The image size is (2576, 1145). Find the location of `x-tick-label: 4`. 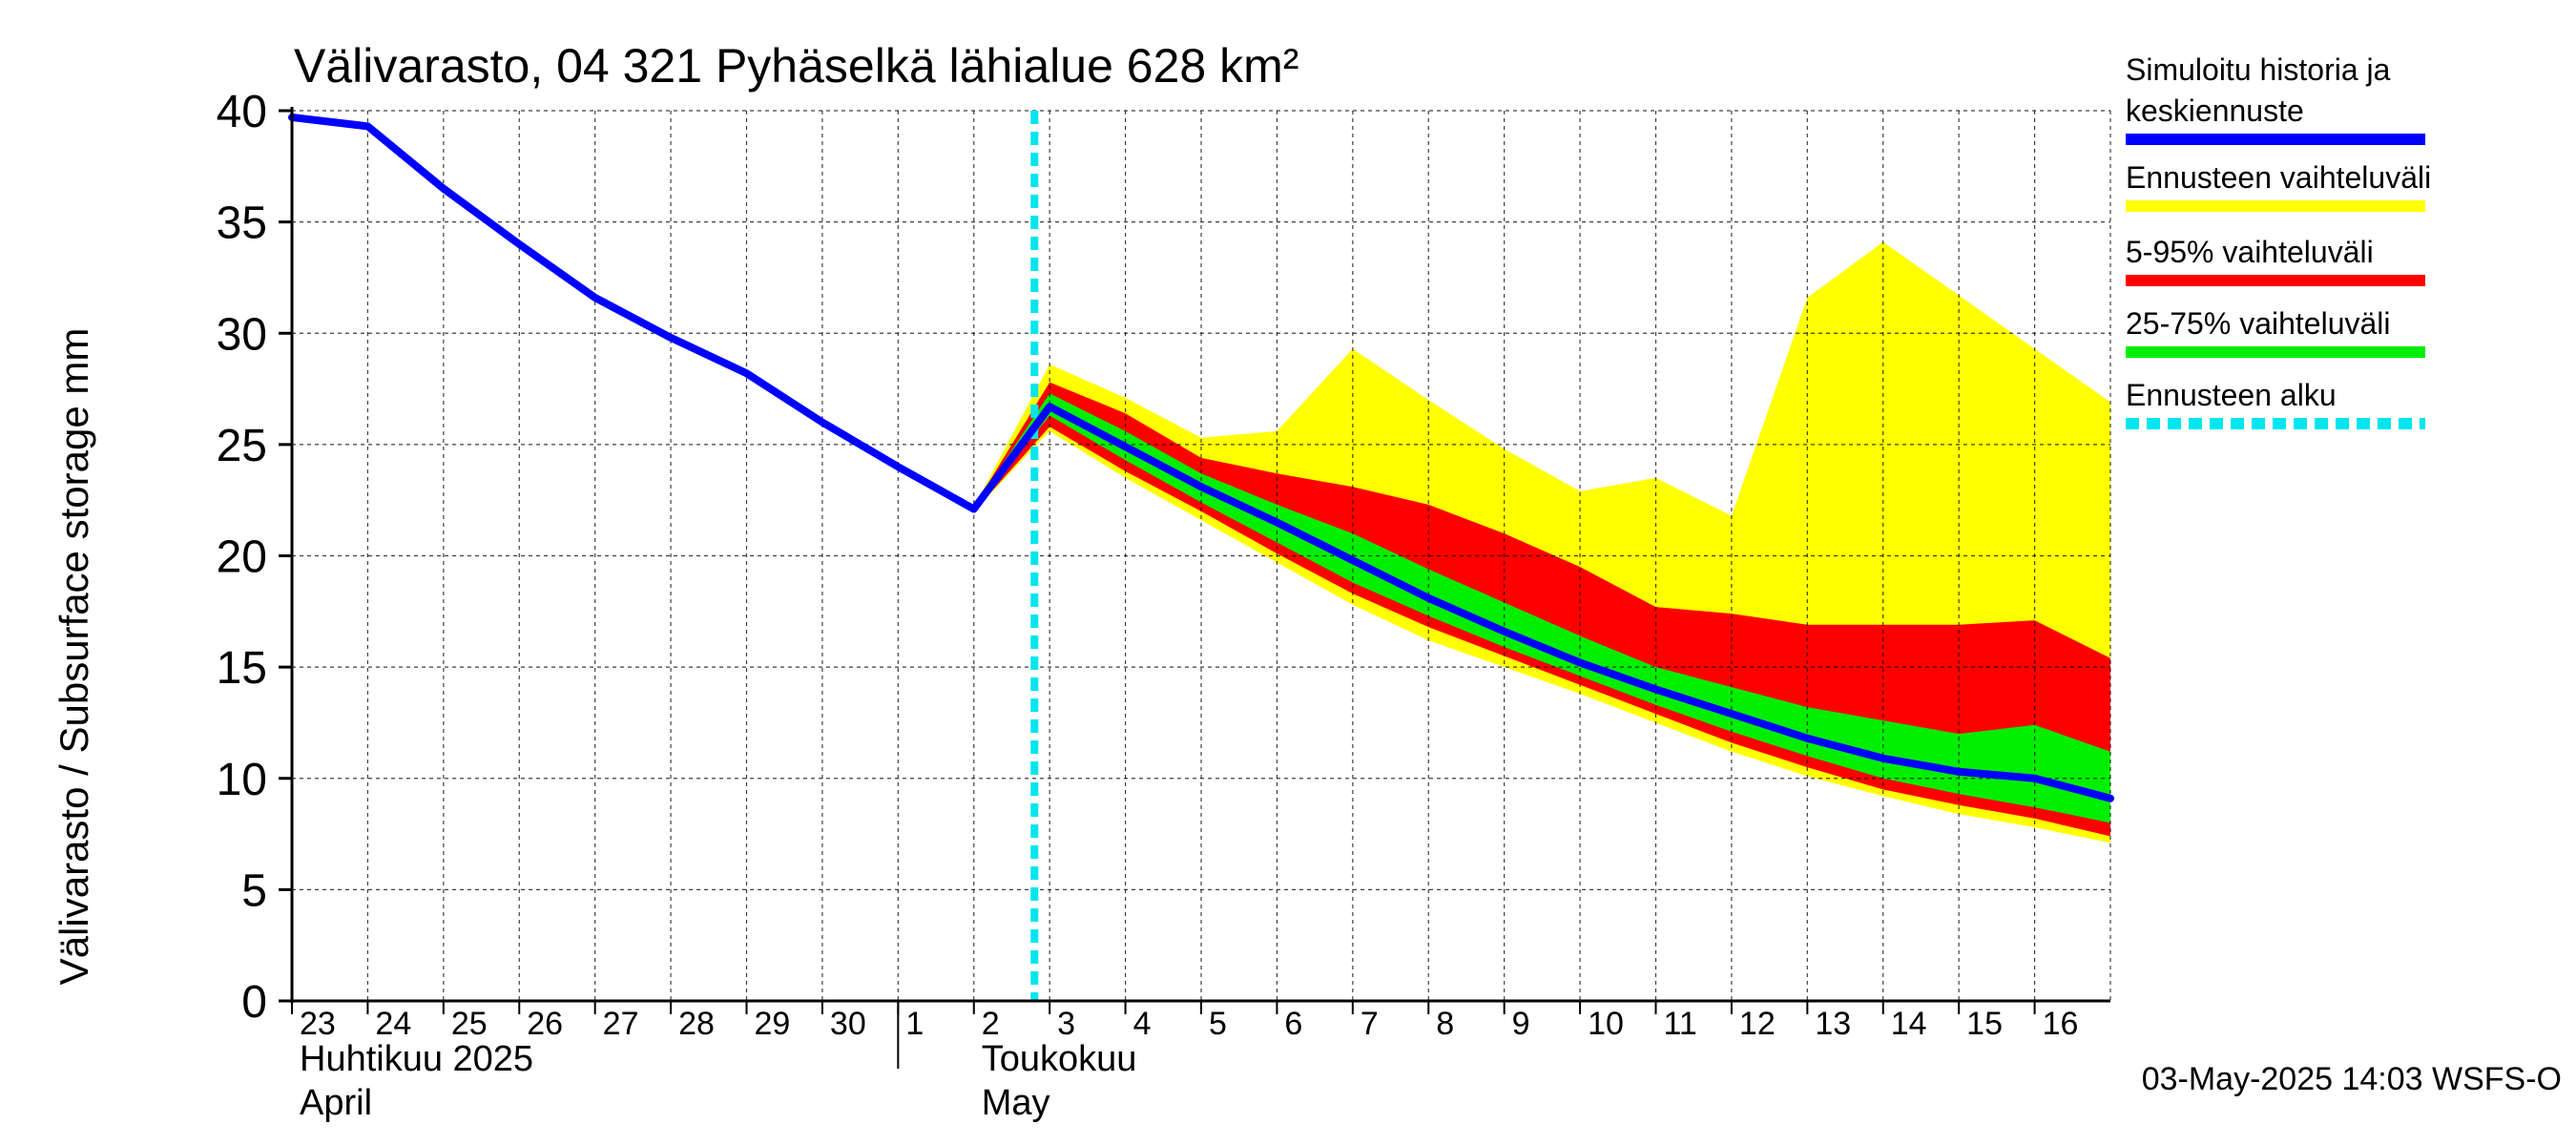

x-tick-label: 4 is located at coordinates (1142, 1024).